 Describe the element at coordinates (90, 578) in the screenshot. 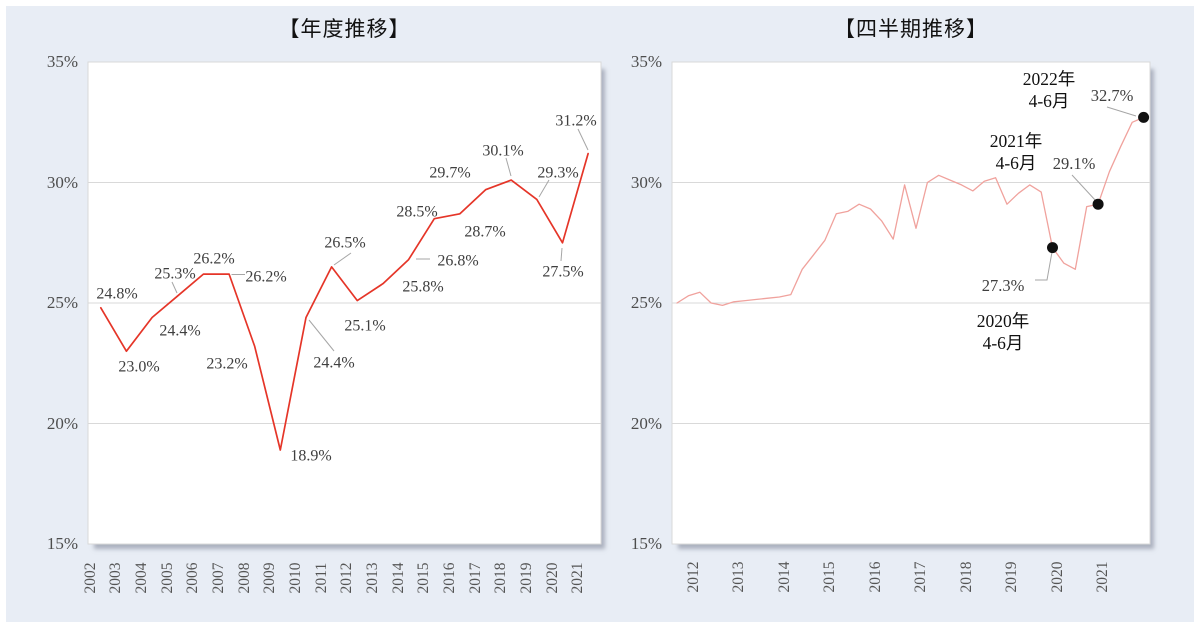

I see `annual-xtick-label: 2002` at that location.